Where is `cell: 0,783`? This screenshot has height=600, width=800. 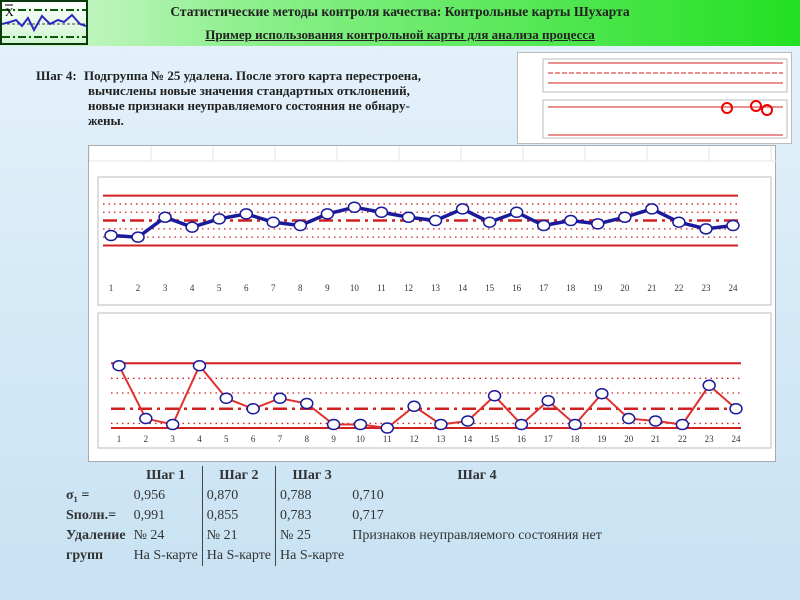 cell: 0,783 is located at coordinates (312, 516).